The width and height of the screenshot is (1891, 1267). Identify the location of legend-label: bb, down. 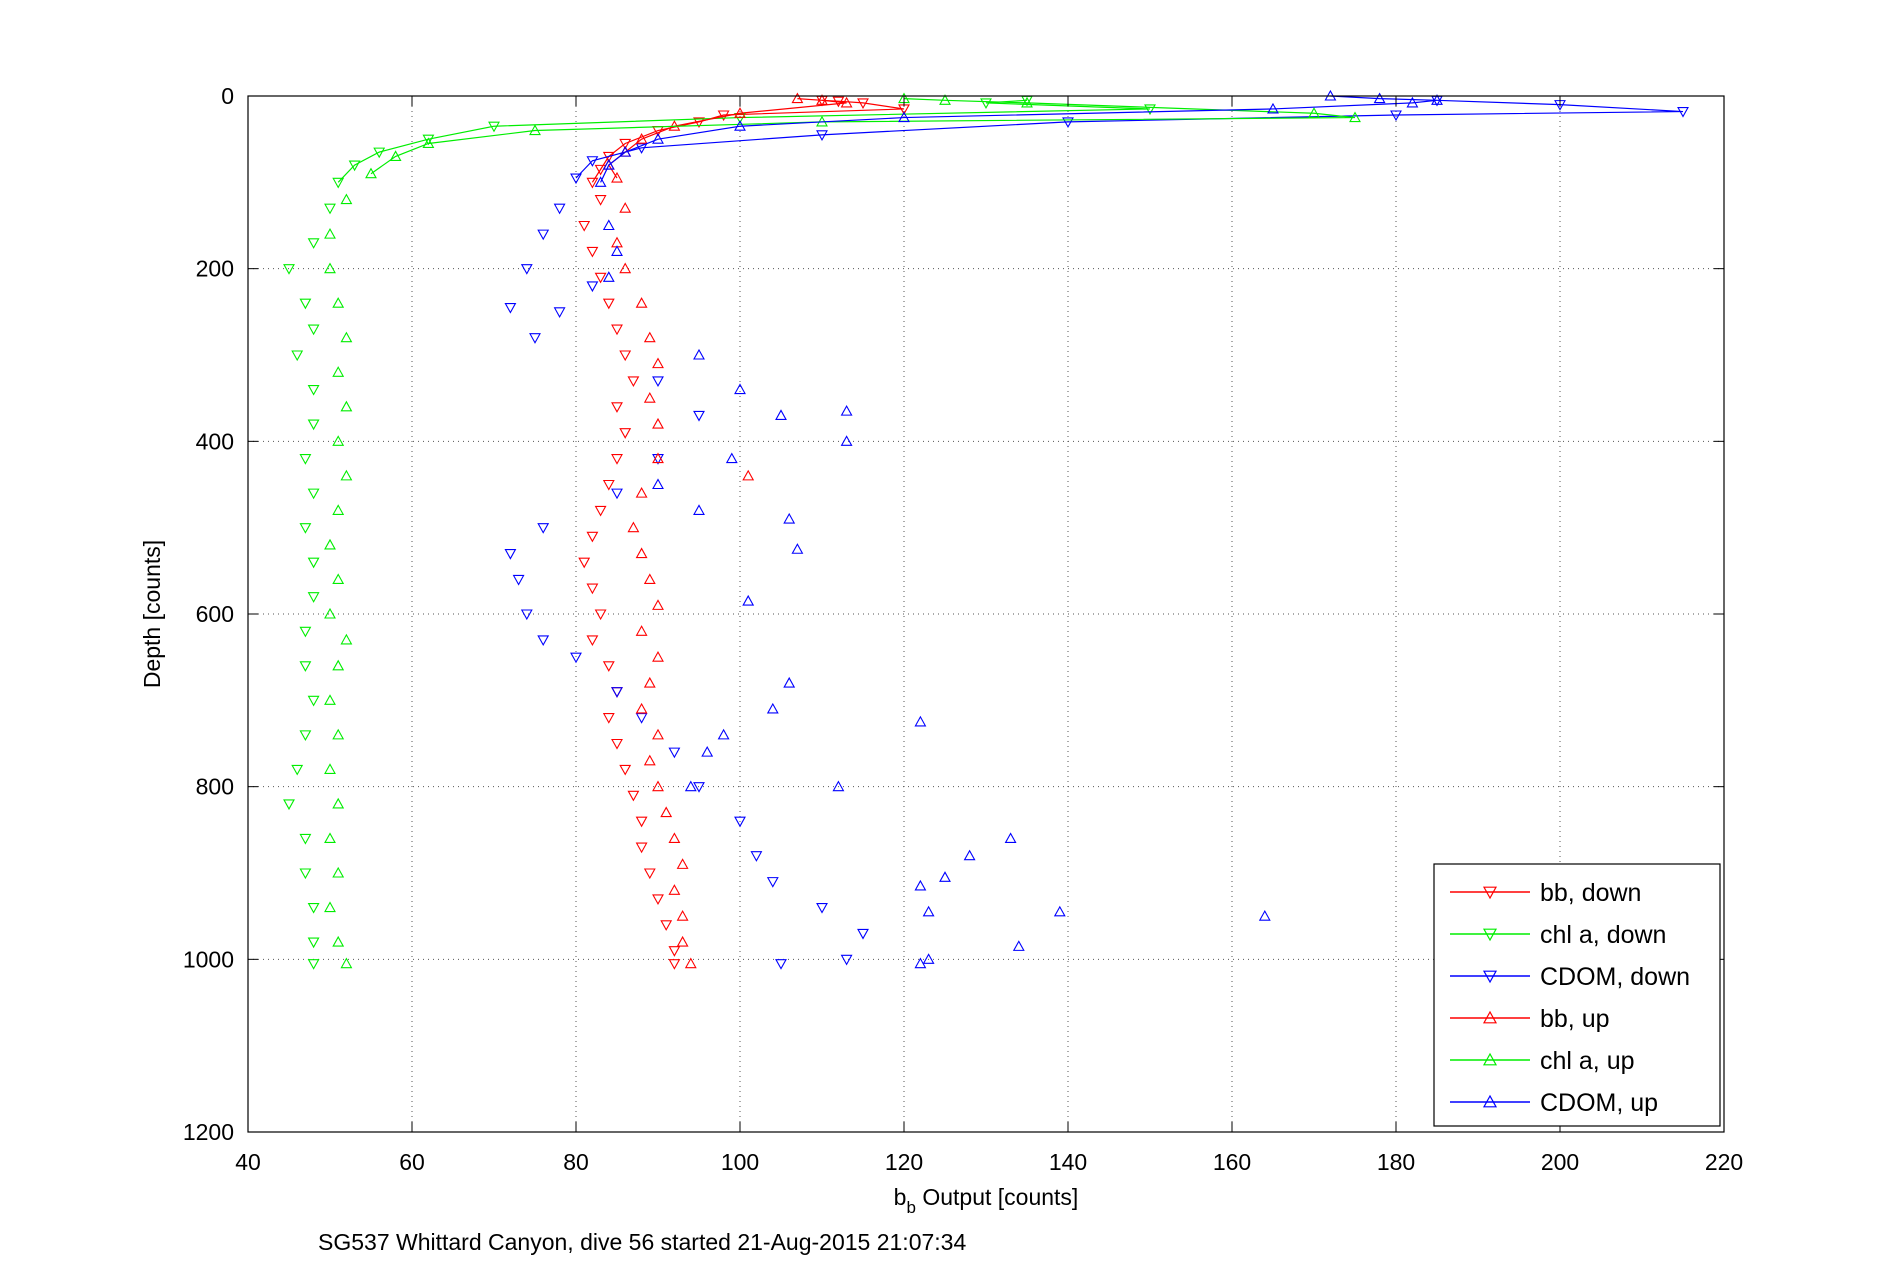
(1590, 893).